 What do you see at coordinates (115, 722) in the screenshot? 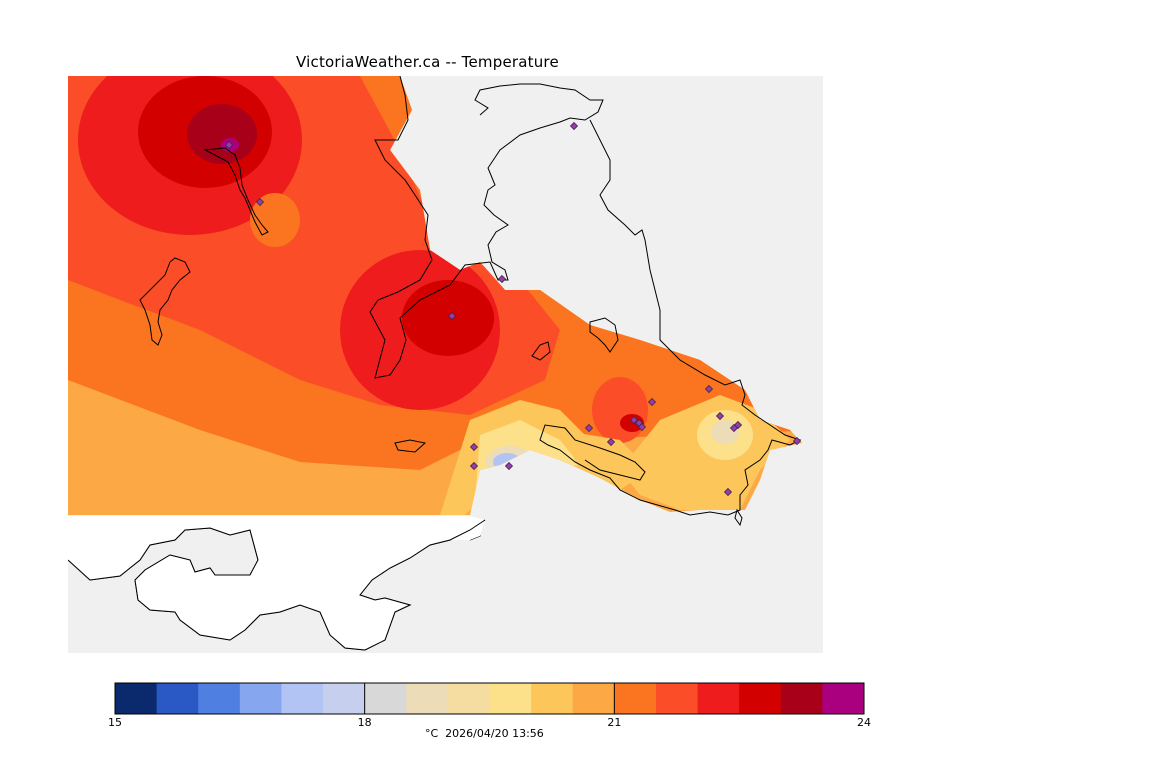
I see `legend-tick-label: 15` at bounding box center [115, 722].